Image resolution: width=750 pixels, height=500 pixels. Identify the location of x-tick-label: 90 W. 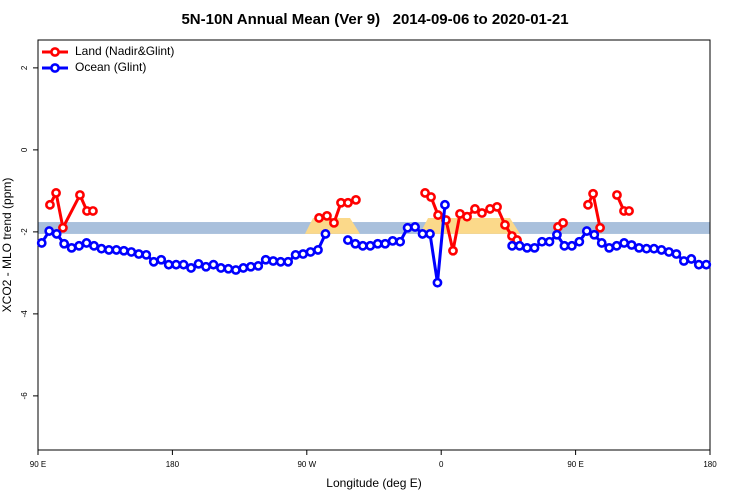
(306, 464).